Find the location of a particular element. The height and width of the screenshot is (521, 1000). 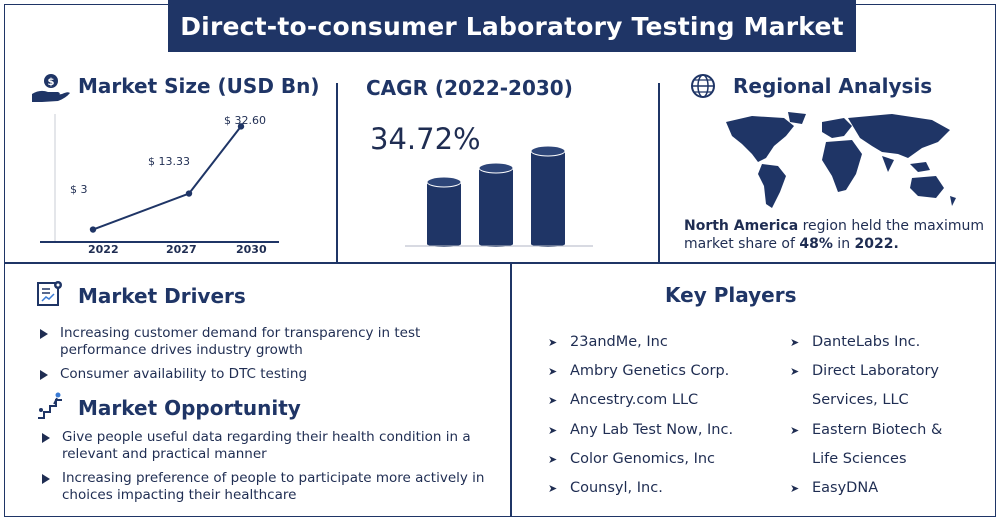

list-item-continued: Services, LLC is located at coordinates (860, 400).